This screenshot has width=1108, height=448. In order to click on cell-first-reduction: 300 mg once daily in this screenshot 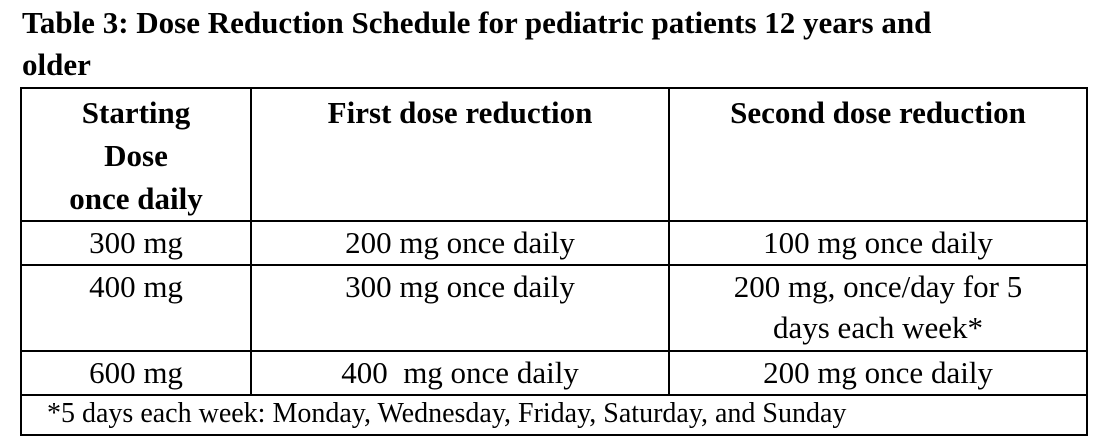, I will do `click(460, 308)`.